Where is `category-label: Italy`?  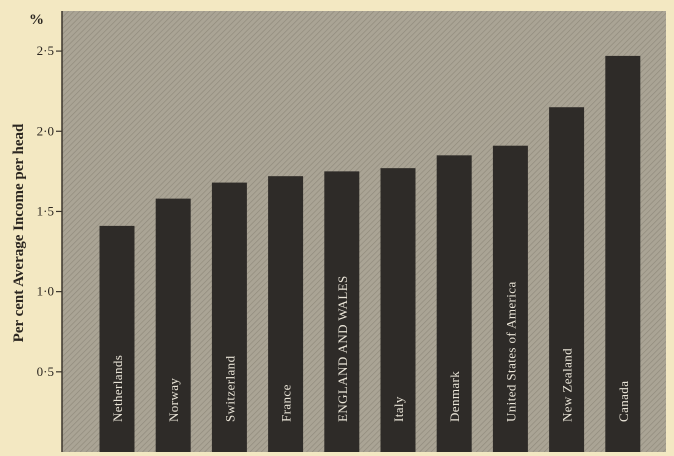
category-label: Italy is located at coordinates (398, 409).